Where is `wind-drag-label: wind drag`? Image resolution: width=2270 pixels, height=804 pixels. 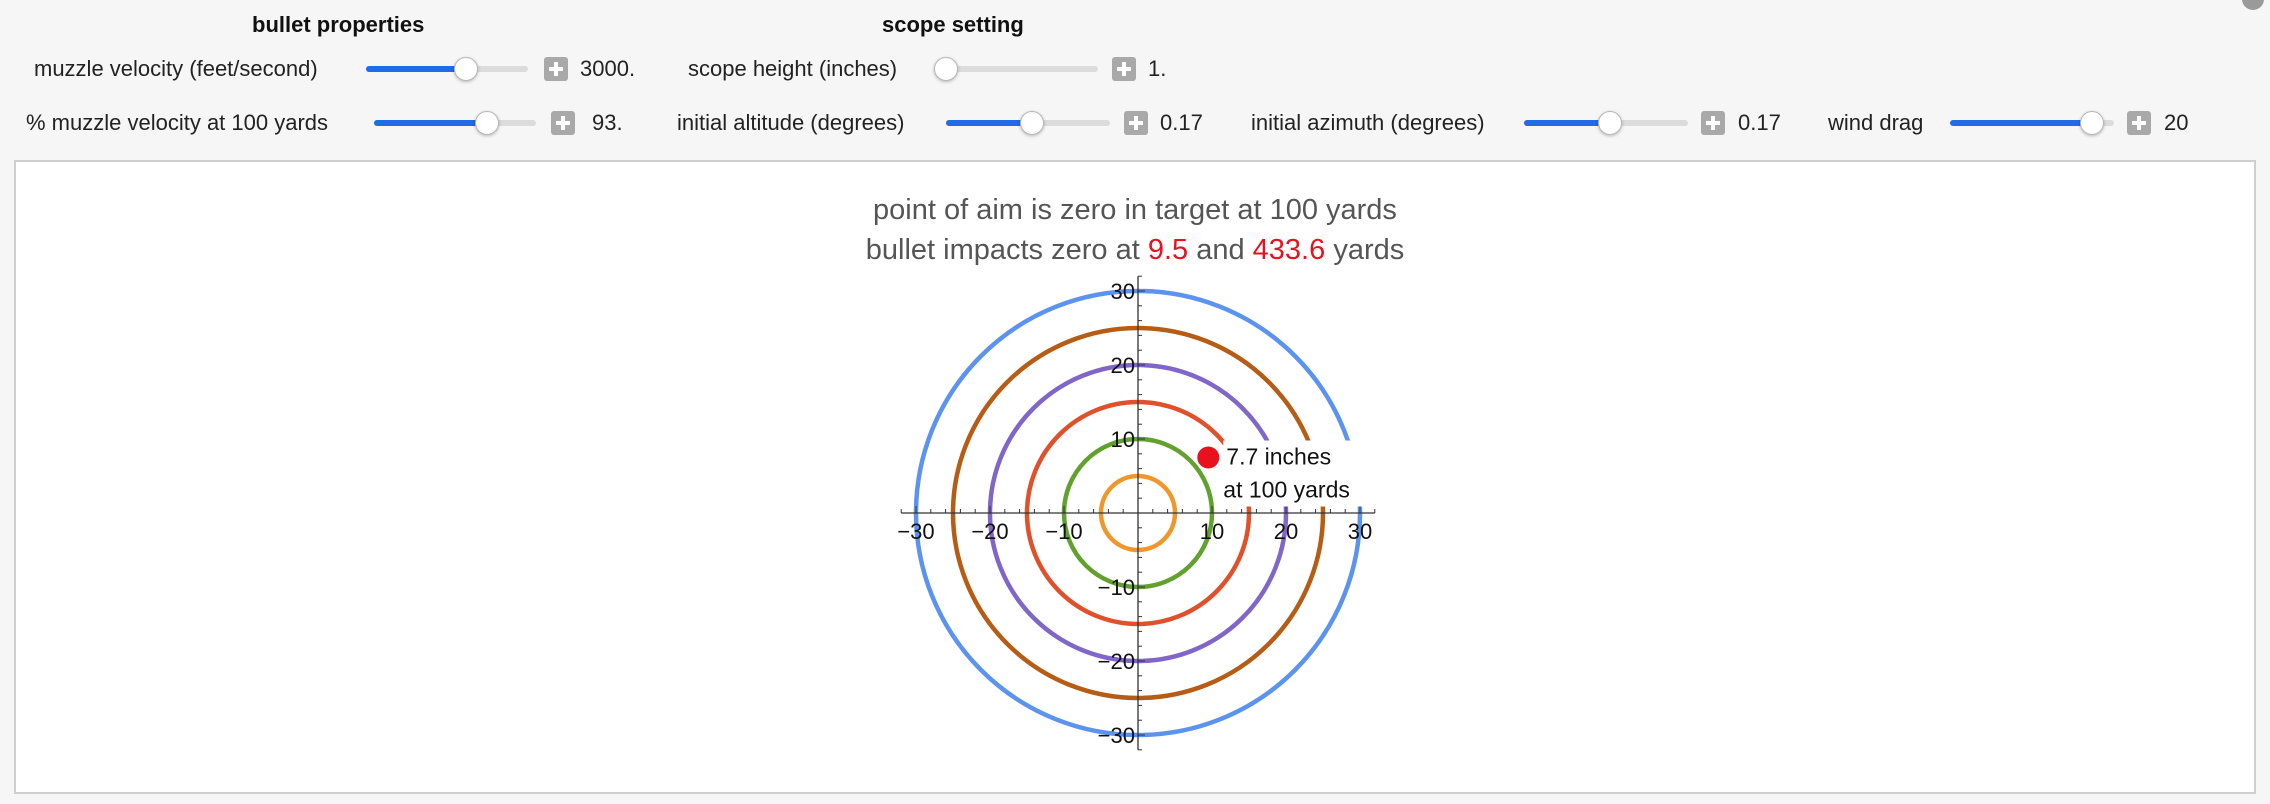 wind-drag-label: wind drag is located at coordinates (1876, 122).